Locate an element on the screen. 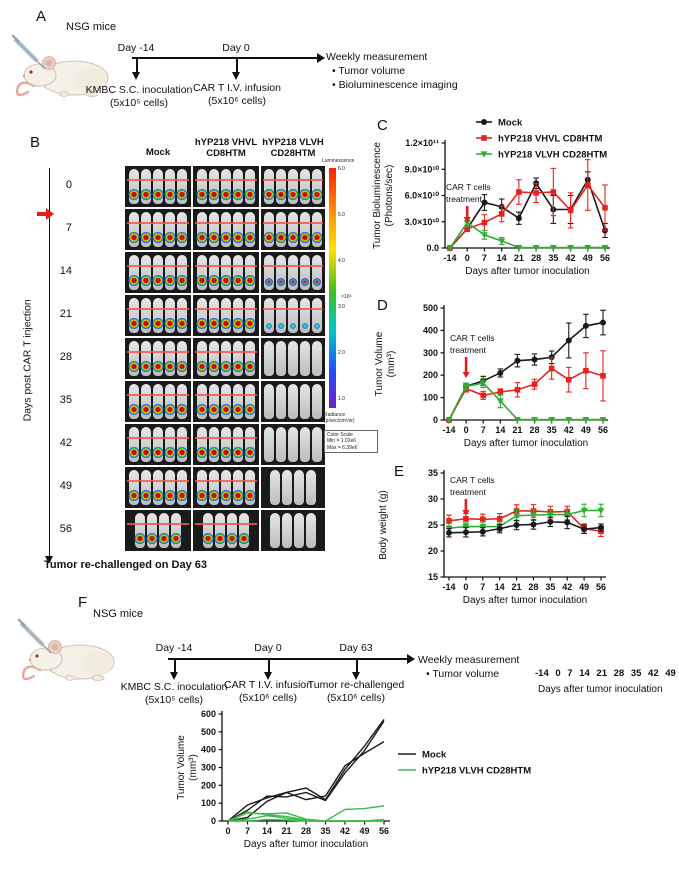 This screenshot has width=679, height=886. bioluminescence-cell-day35-group2 is located at coordinates (226, 401).